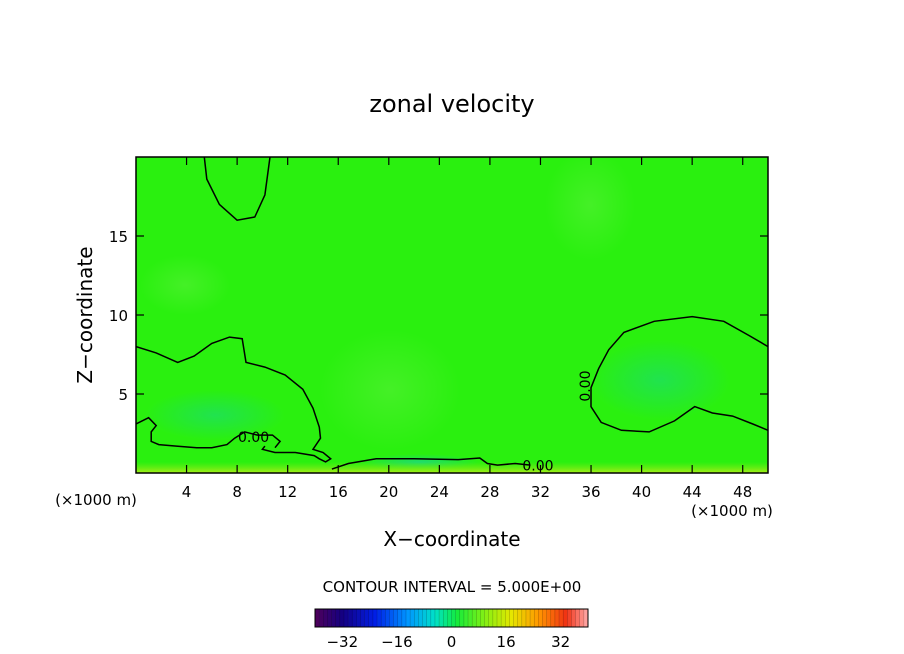 This screenshot has width=904, height=654. Describe the element at coordinates (506, 642) in the screenshot. I see `colorbar-tick-label: 16` at that location.